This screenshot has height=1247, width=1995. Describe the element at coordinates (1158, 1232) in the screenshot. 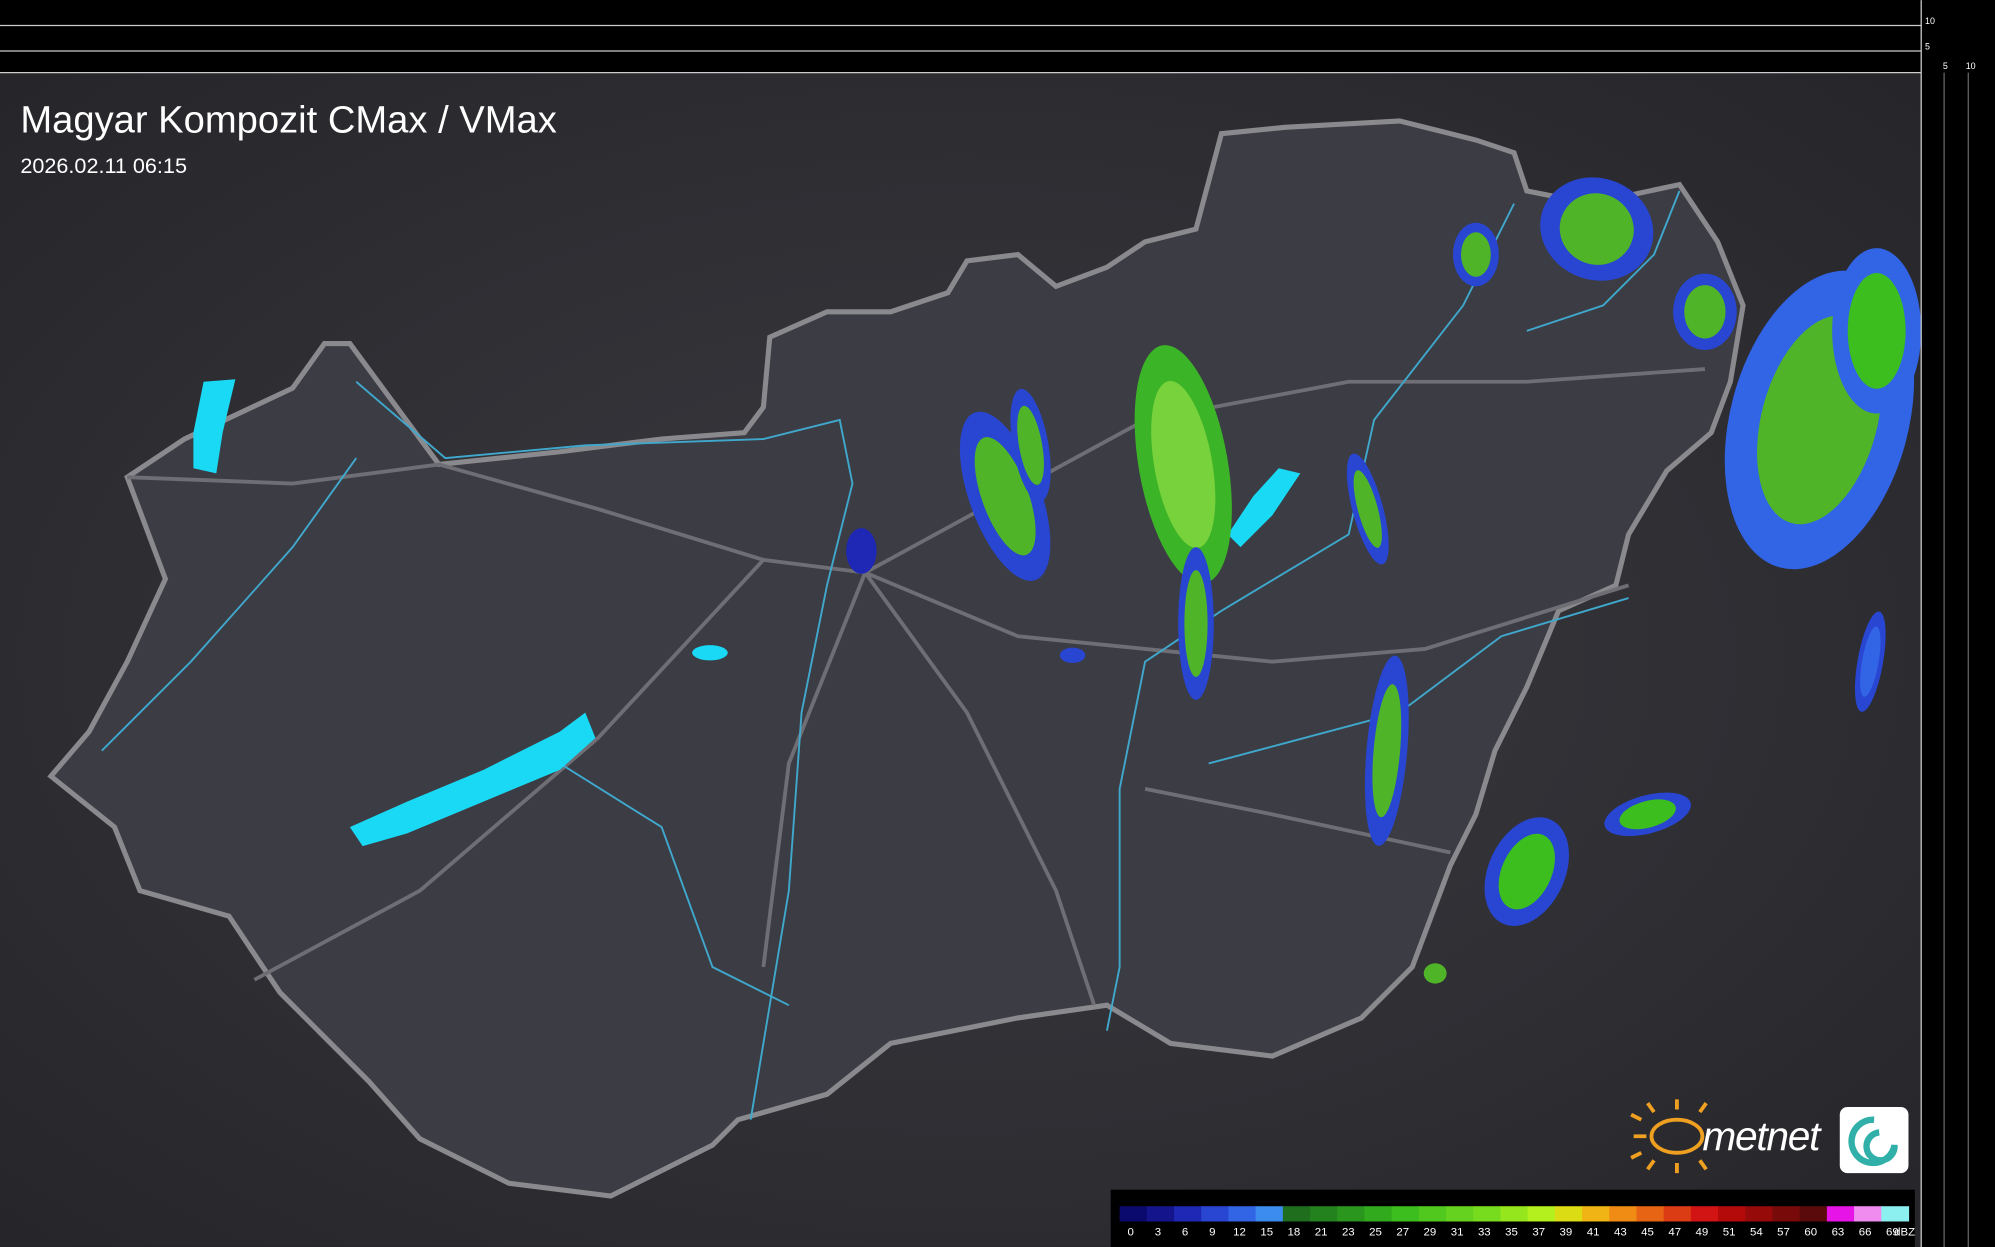

I see `legend-label: 3` at that location.